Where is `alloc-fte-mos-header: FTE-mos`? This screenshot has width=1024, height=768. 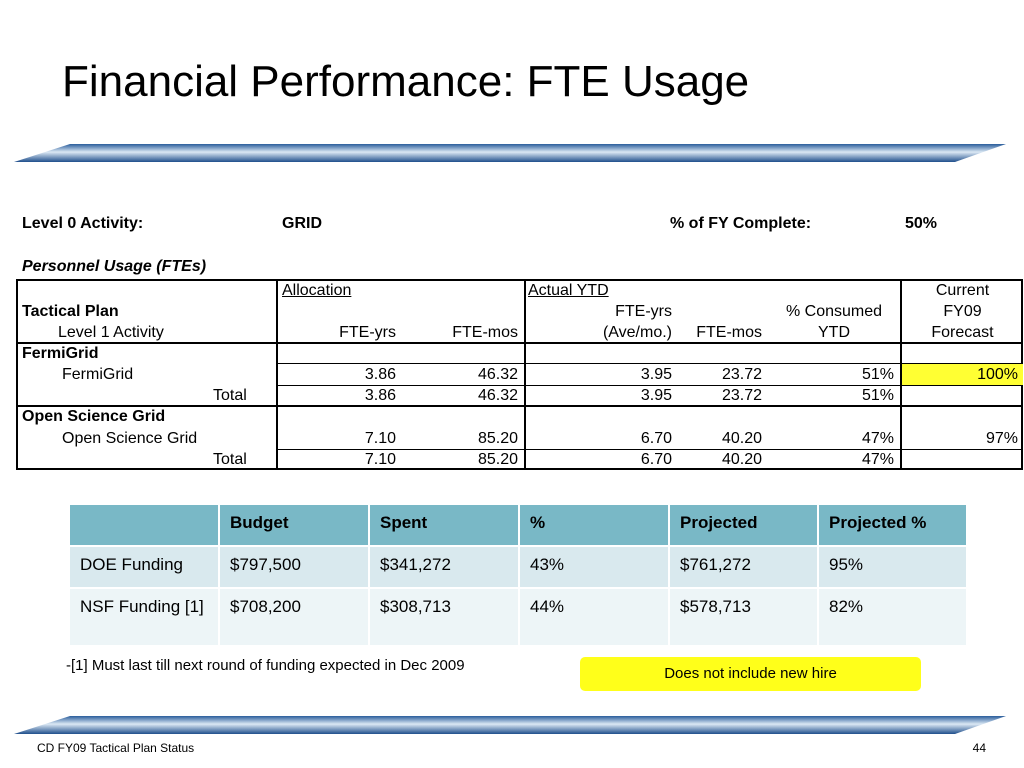
alloc-fte-mos-header: FTE-mos is located at coordinates (485, 332).